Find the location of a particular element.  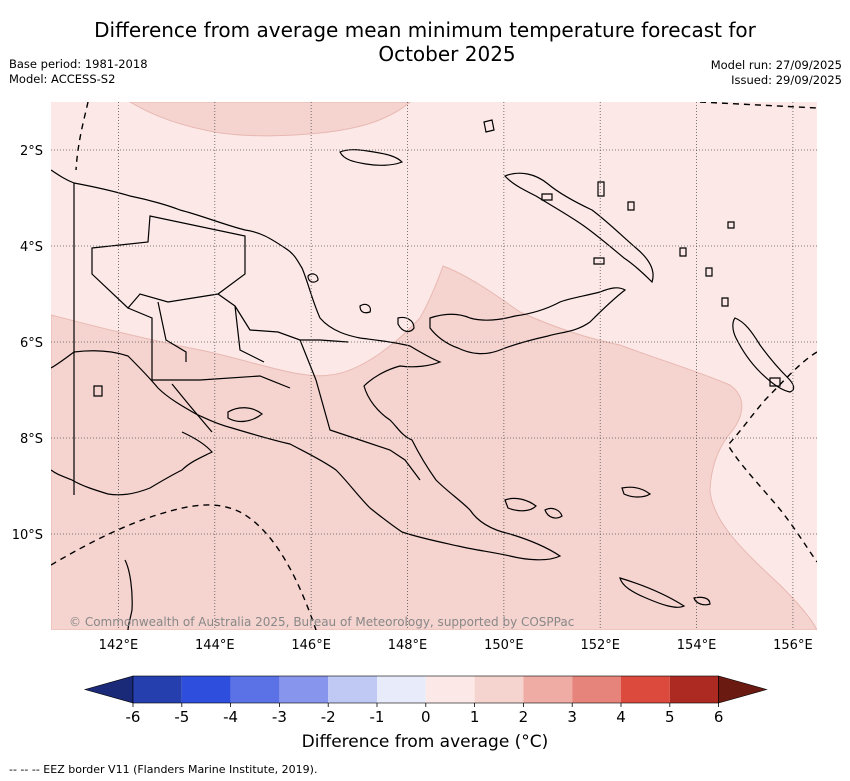

colorbar-over-arrow is located at coordinates (743, 689).